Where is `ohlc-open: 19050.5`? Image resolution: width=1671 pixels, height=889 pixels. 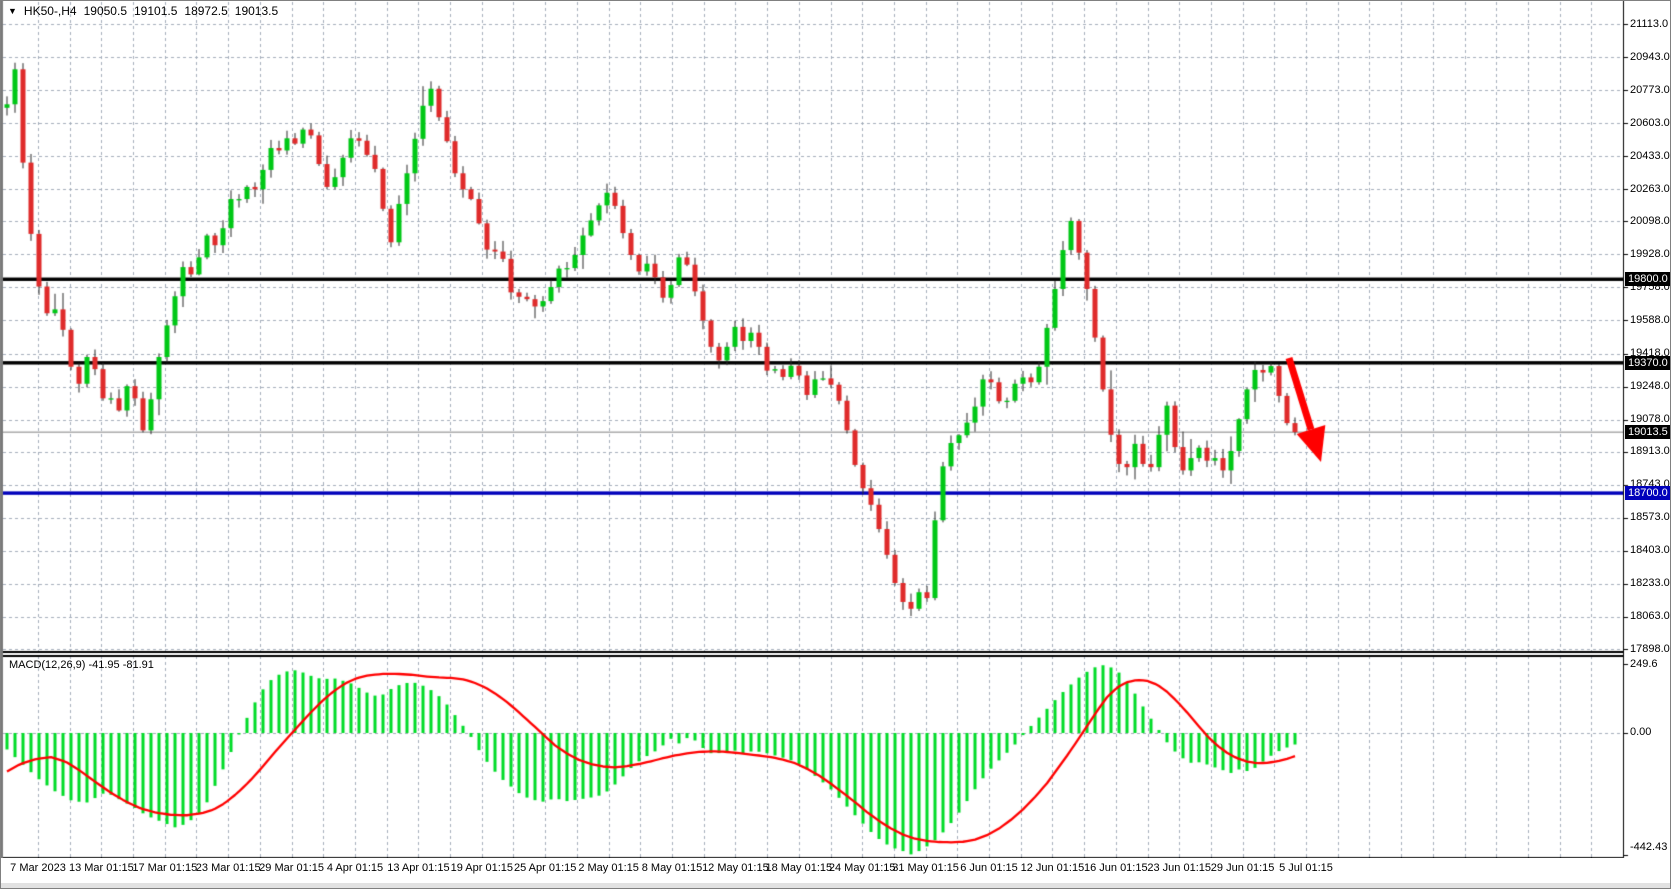
ohlc-open: 19050.5 is located at coordinates (105, 11).